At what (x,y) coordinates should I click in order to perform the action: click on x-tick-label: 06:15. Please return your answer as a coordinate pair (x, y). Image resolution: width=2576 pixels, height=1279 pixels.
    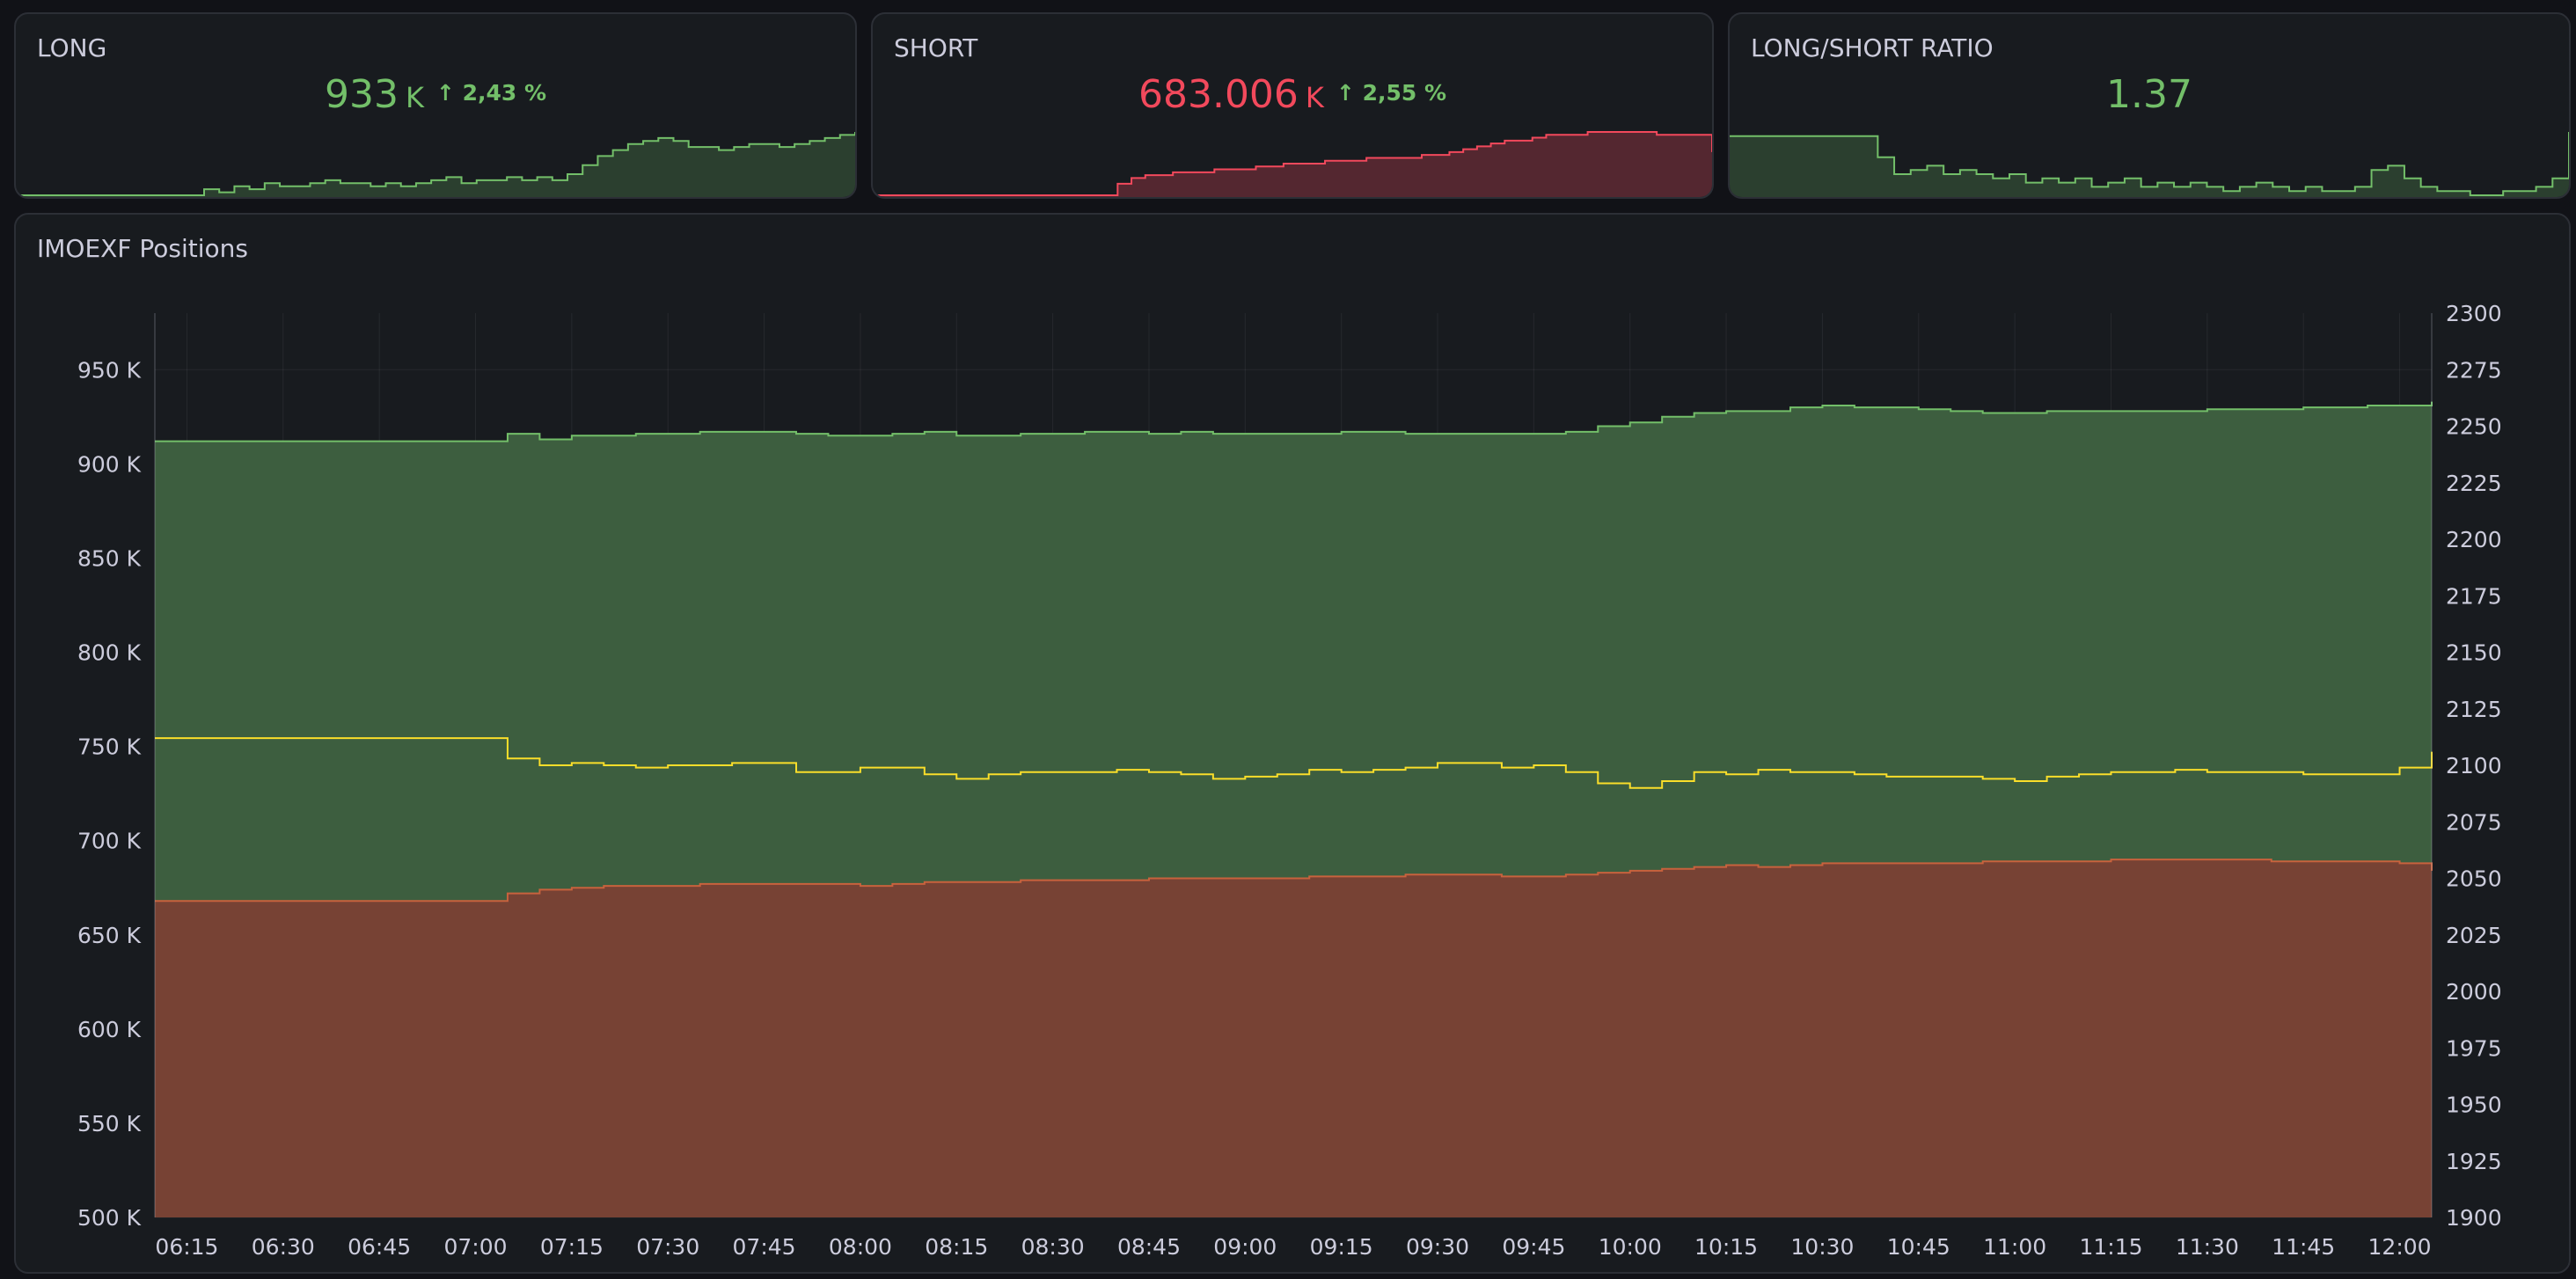
    Looking at the image, I should click on (186, 1247).